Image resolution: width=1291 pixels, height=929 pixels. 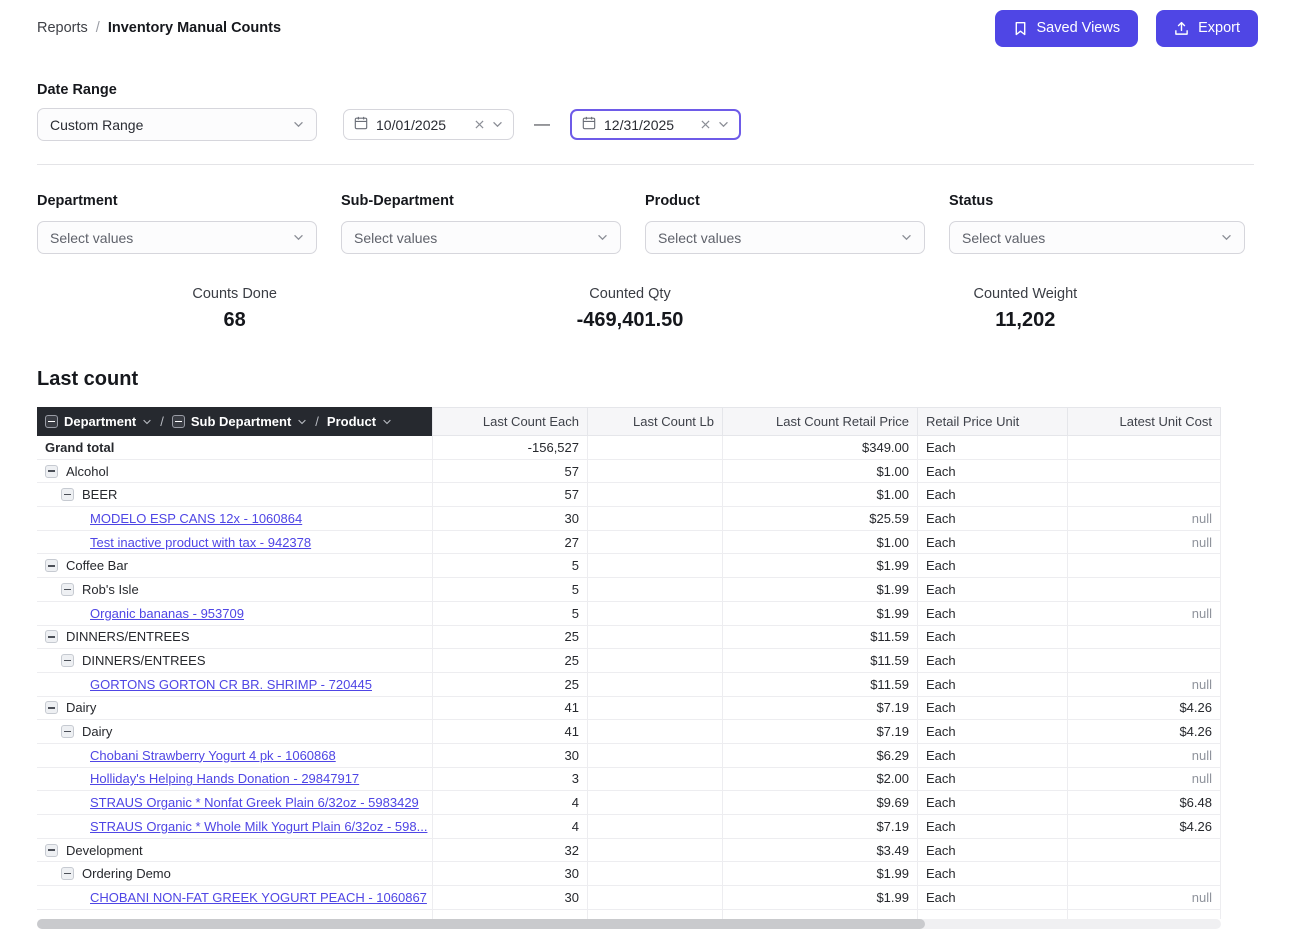 I want to click on cell-each: 41, so click(x=509, y=708).